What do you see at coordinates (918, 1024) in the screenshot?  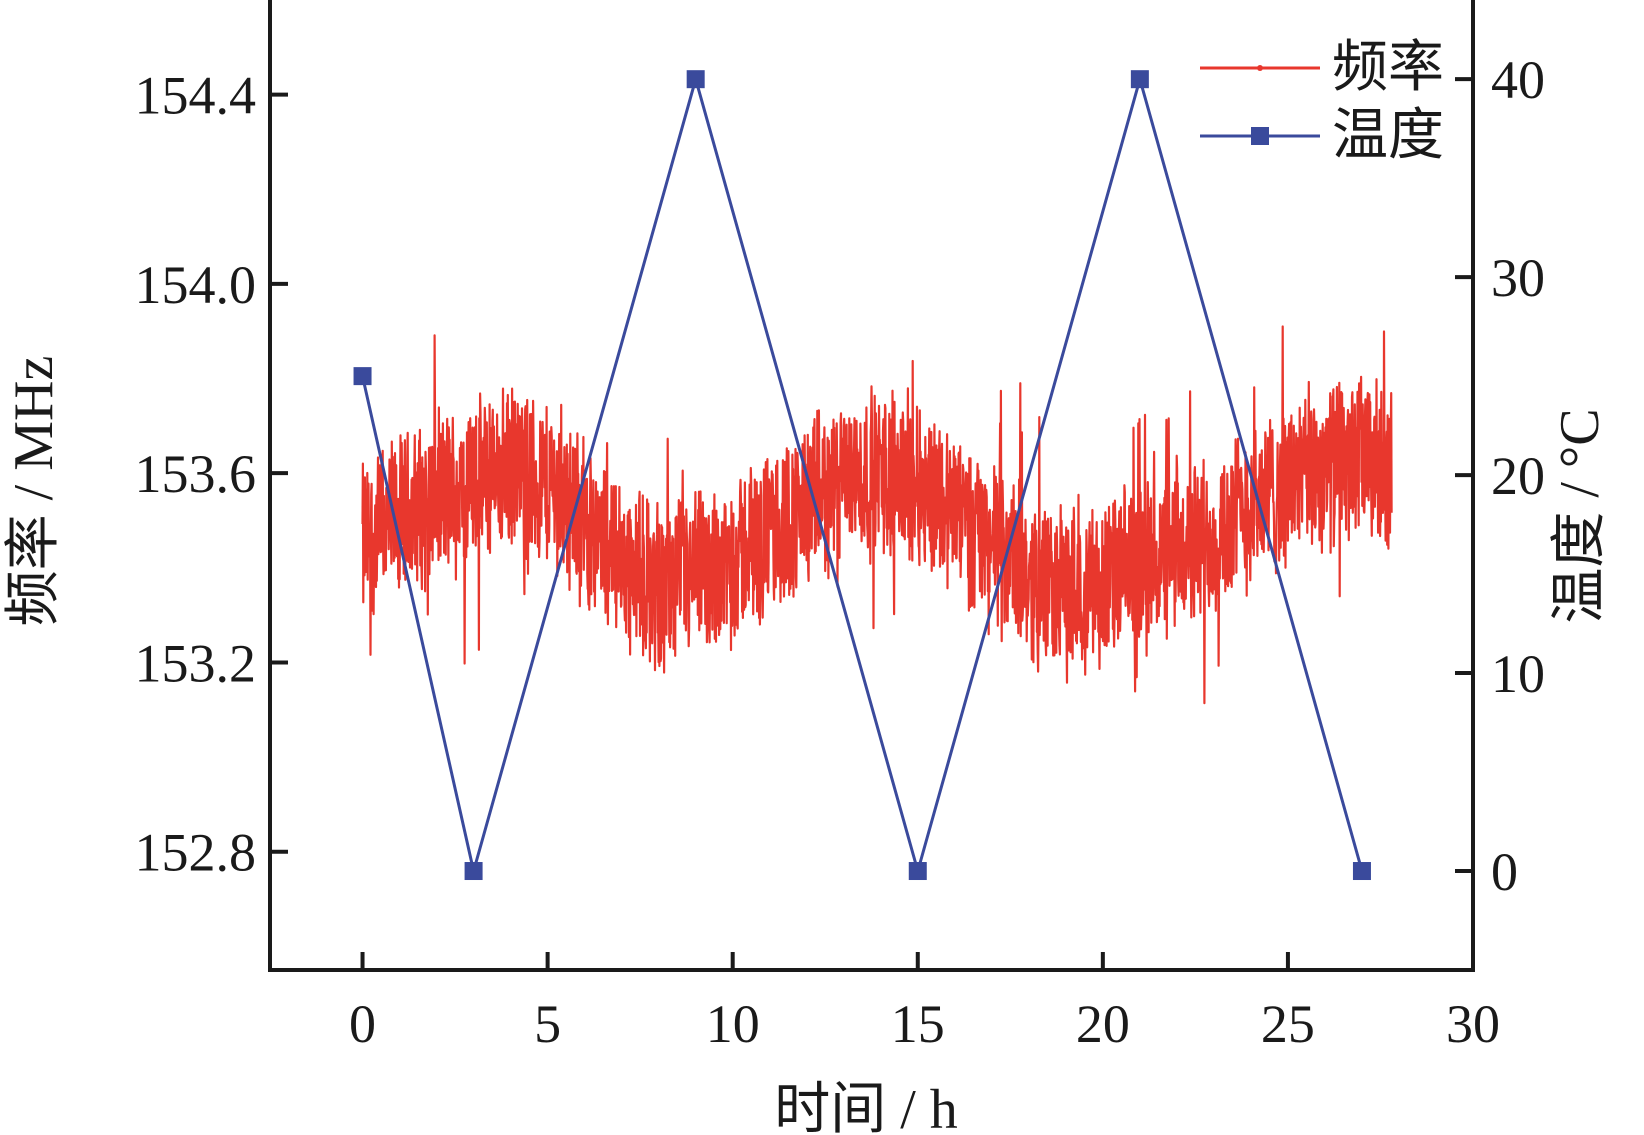 I see `x-tick-label: 15` at bounding box center [918, 1024].